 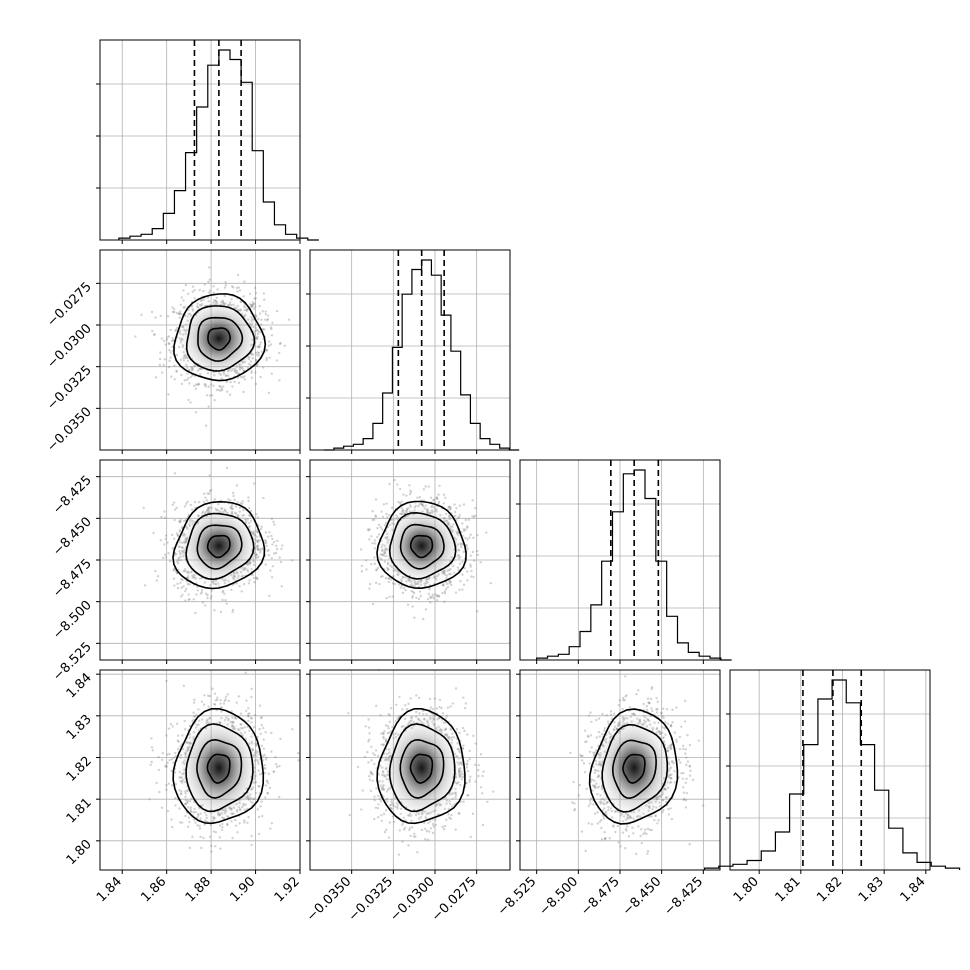 I want to click on hist-panel-3-histogram-step, so click(x=832, y=774).